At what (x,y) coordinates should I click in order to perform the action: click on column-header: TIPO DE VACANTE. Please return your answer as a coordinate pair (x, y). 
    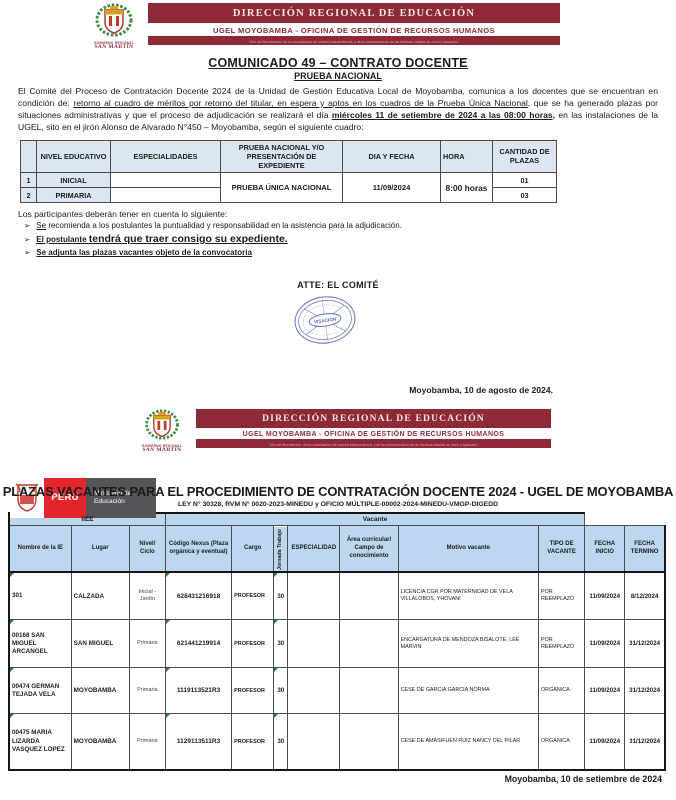
    Looking at the image, I should click on (561, 549).